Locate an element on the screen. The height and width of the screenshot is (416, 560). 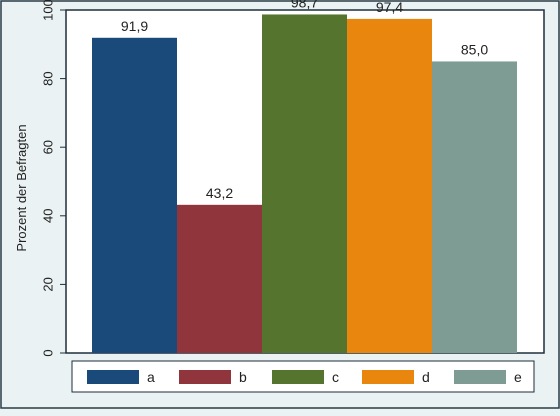
legend-label-a: a is located at coordinates (151, 377).